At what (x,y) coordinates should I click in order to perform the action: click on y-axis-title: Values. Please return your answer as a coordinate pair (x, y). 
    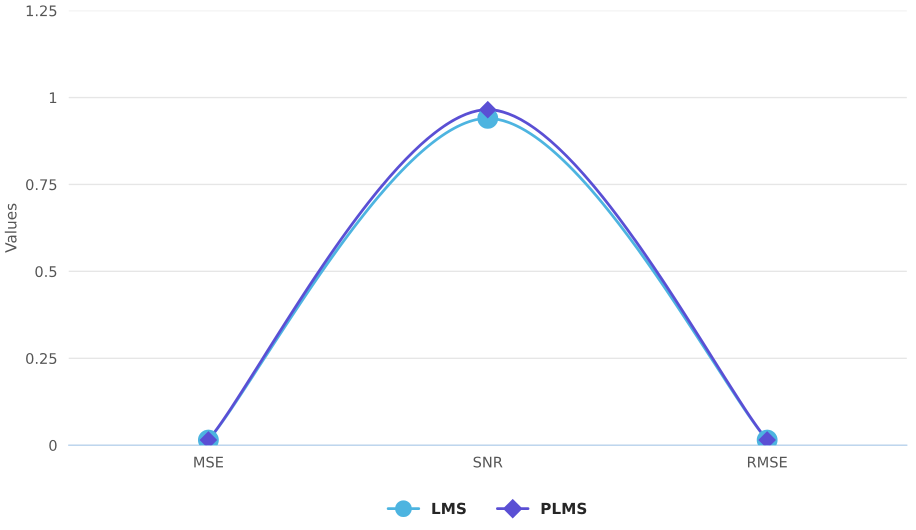
    Looking at the image, I should click on (10, 228).